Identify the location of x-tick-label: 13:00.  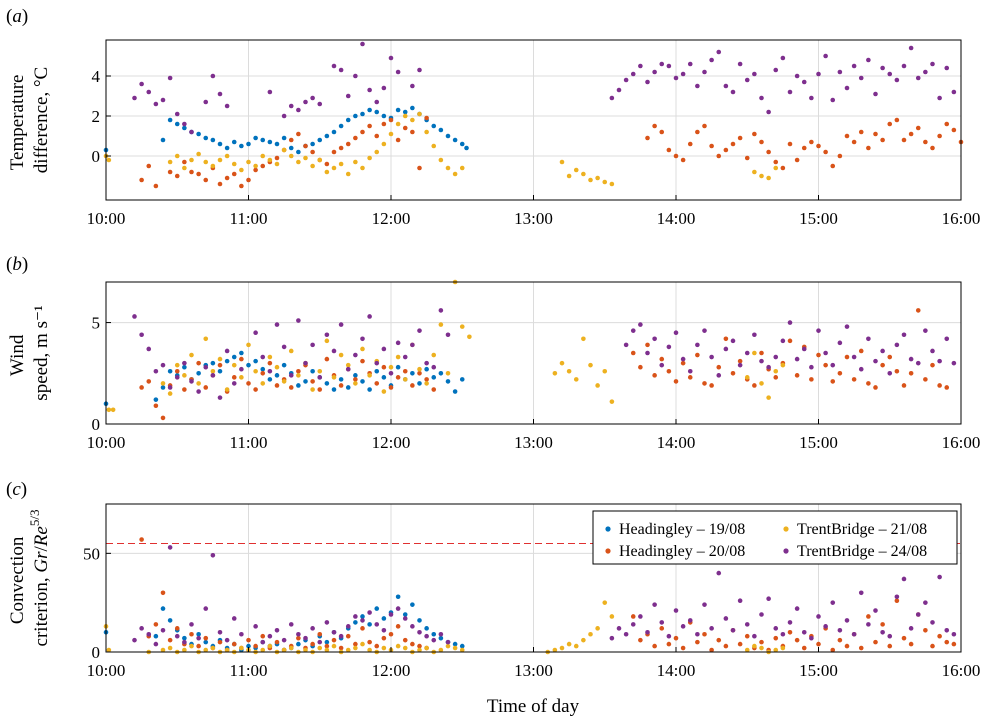
(533, 442).